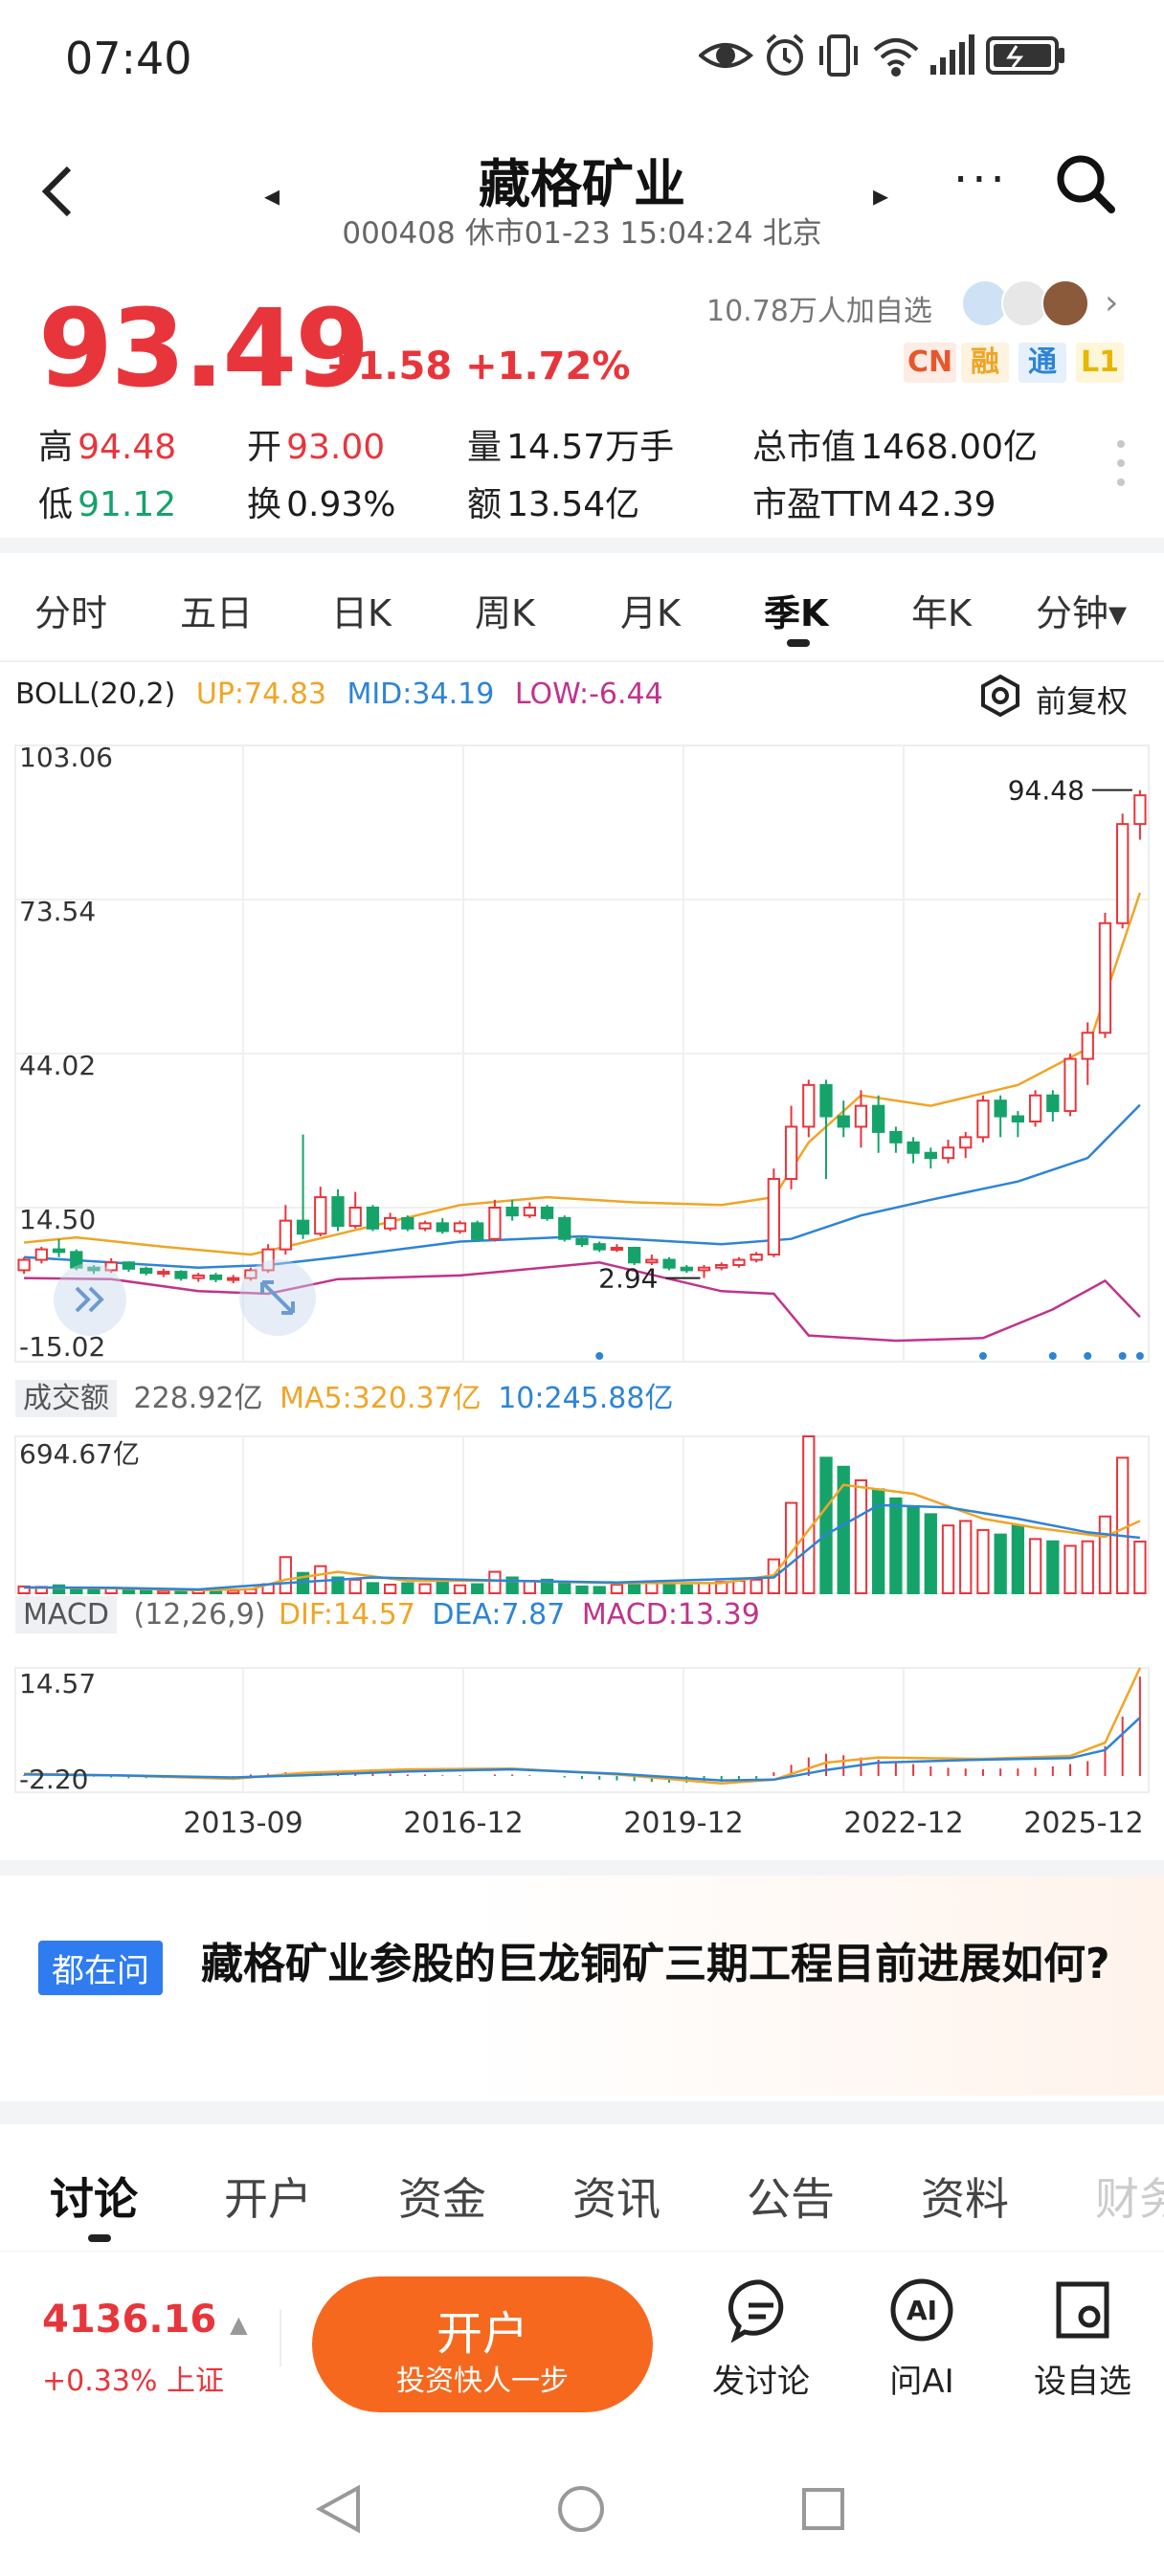 Image resolution: width=1164 pixels, height=2576 pixels. What do you see at coordinates (554, 504) in the screenshot?
I see `stat-amount: 额 13.54亿` at bounding box center [554, 504].